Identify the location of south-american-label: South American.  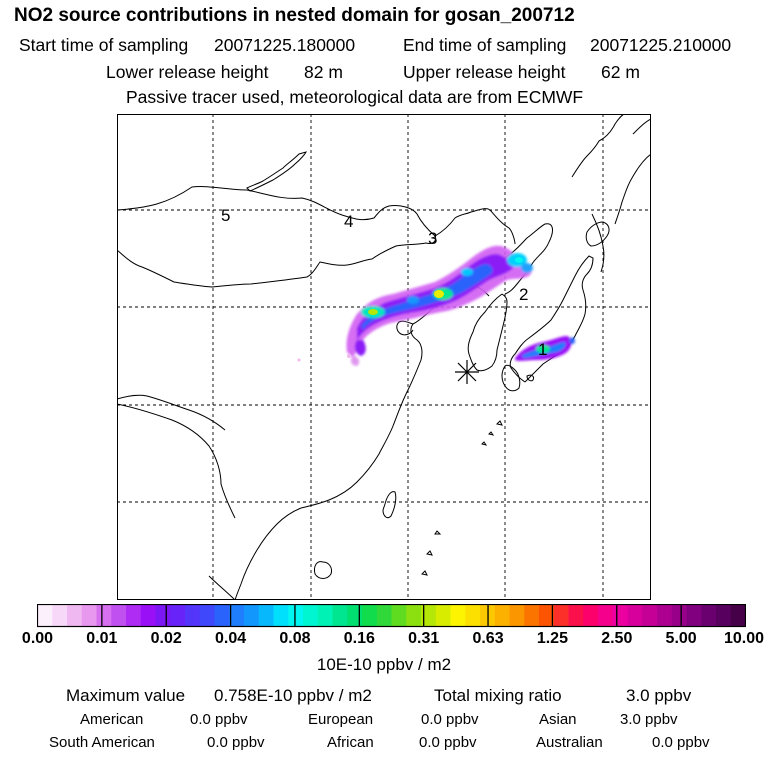
(102, 742).